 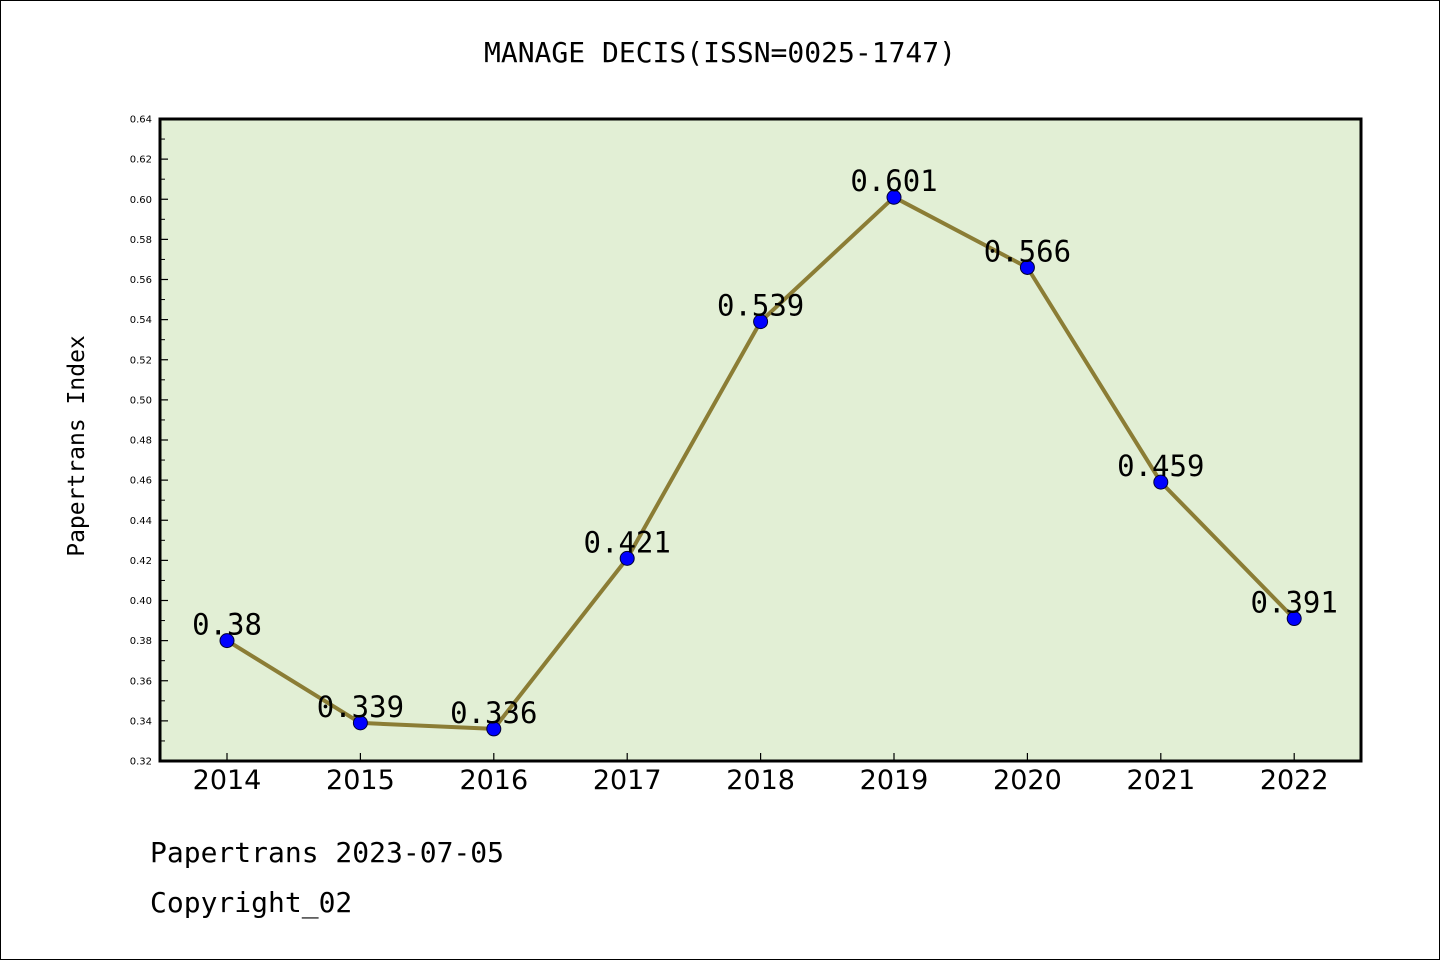 What do you see at coordinates (719, 52) in the screenshot?
I see `chart-title: MANAGE DECIS(ISSN=0025-1747)` at bounding box center [719, 52].